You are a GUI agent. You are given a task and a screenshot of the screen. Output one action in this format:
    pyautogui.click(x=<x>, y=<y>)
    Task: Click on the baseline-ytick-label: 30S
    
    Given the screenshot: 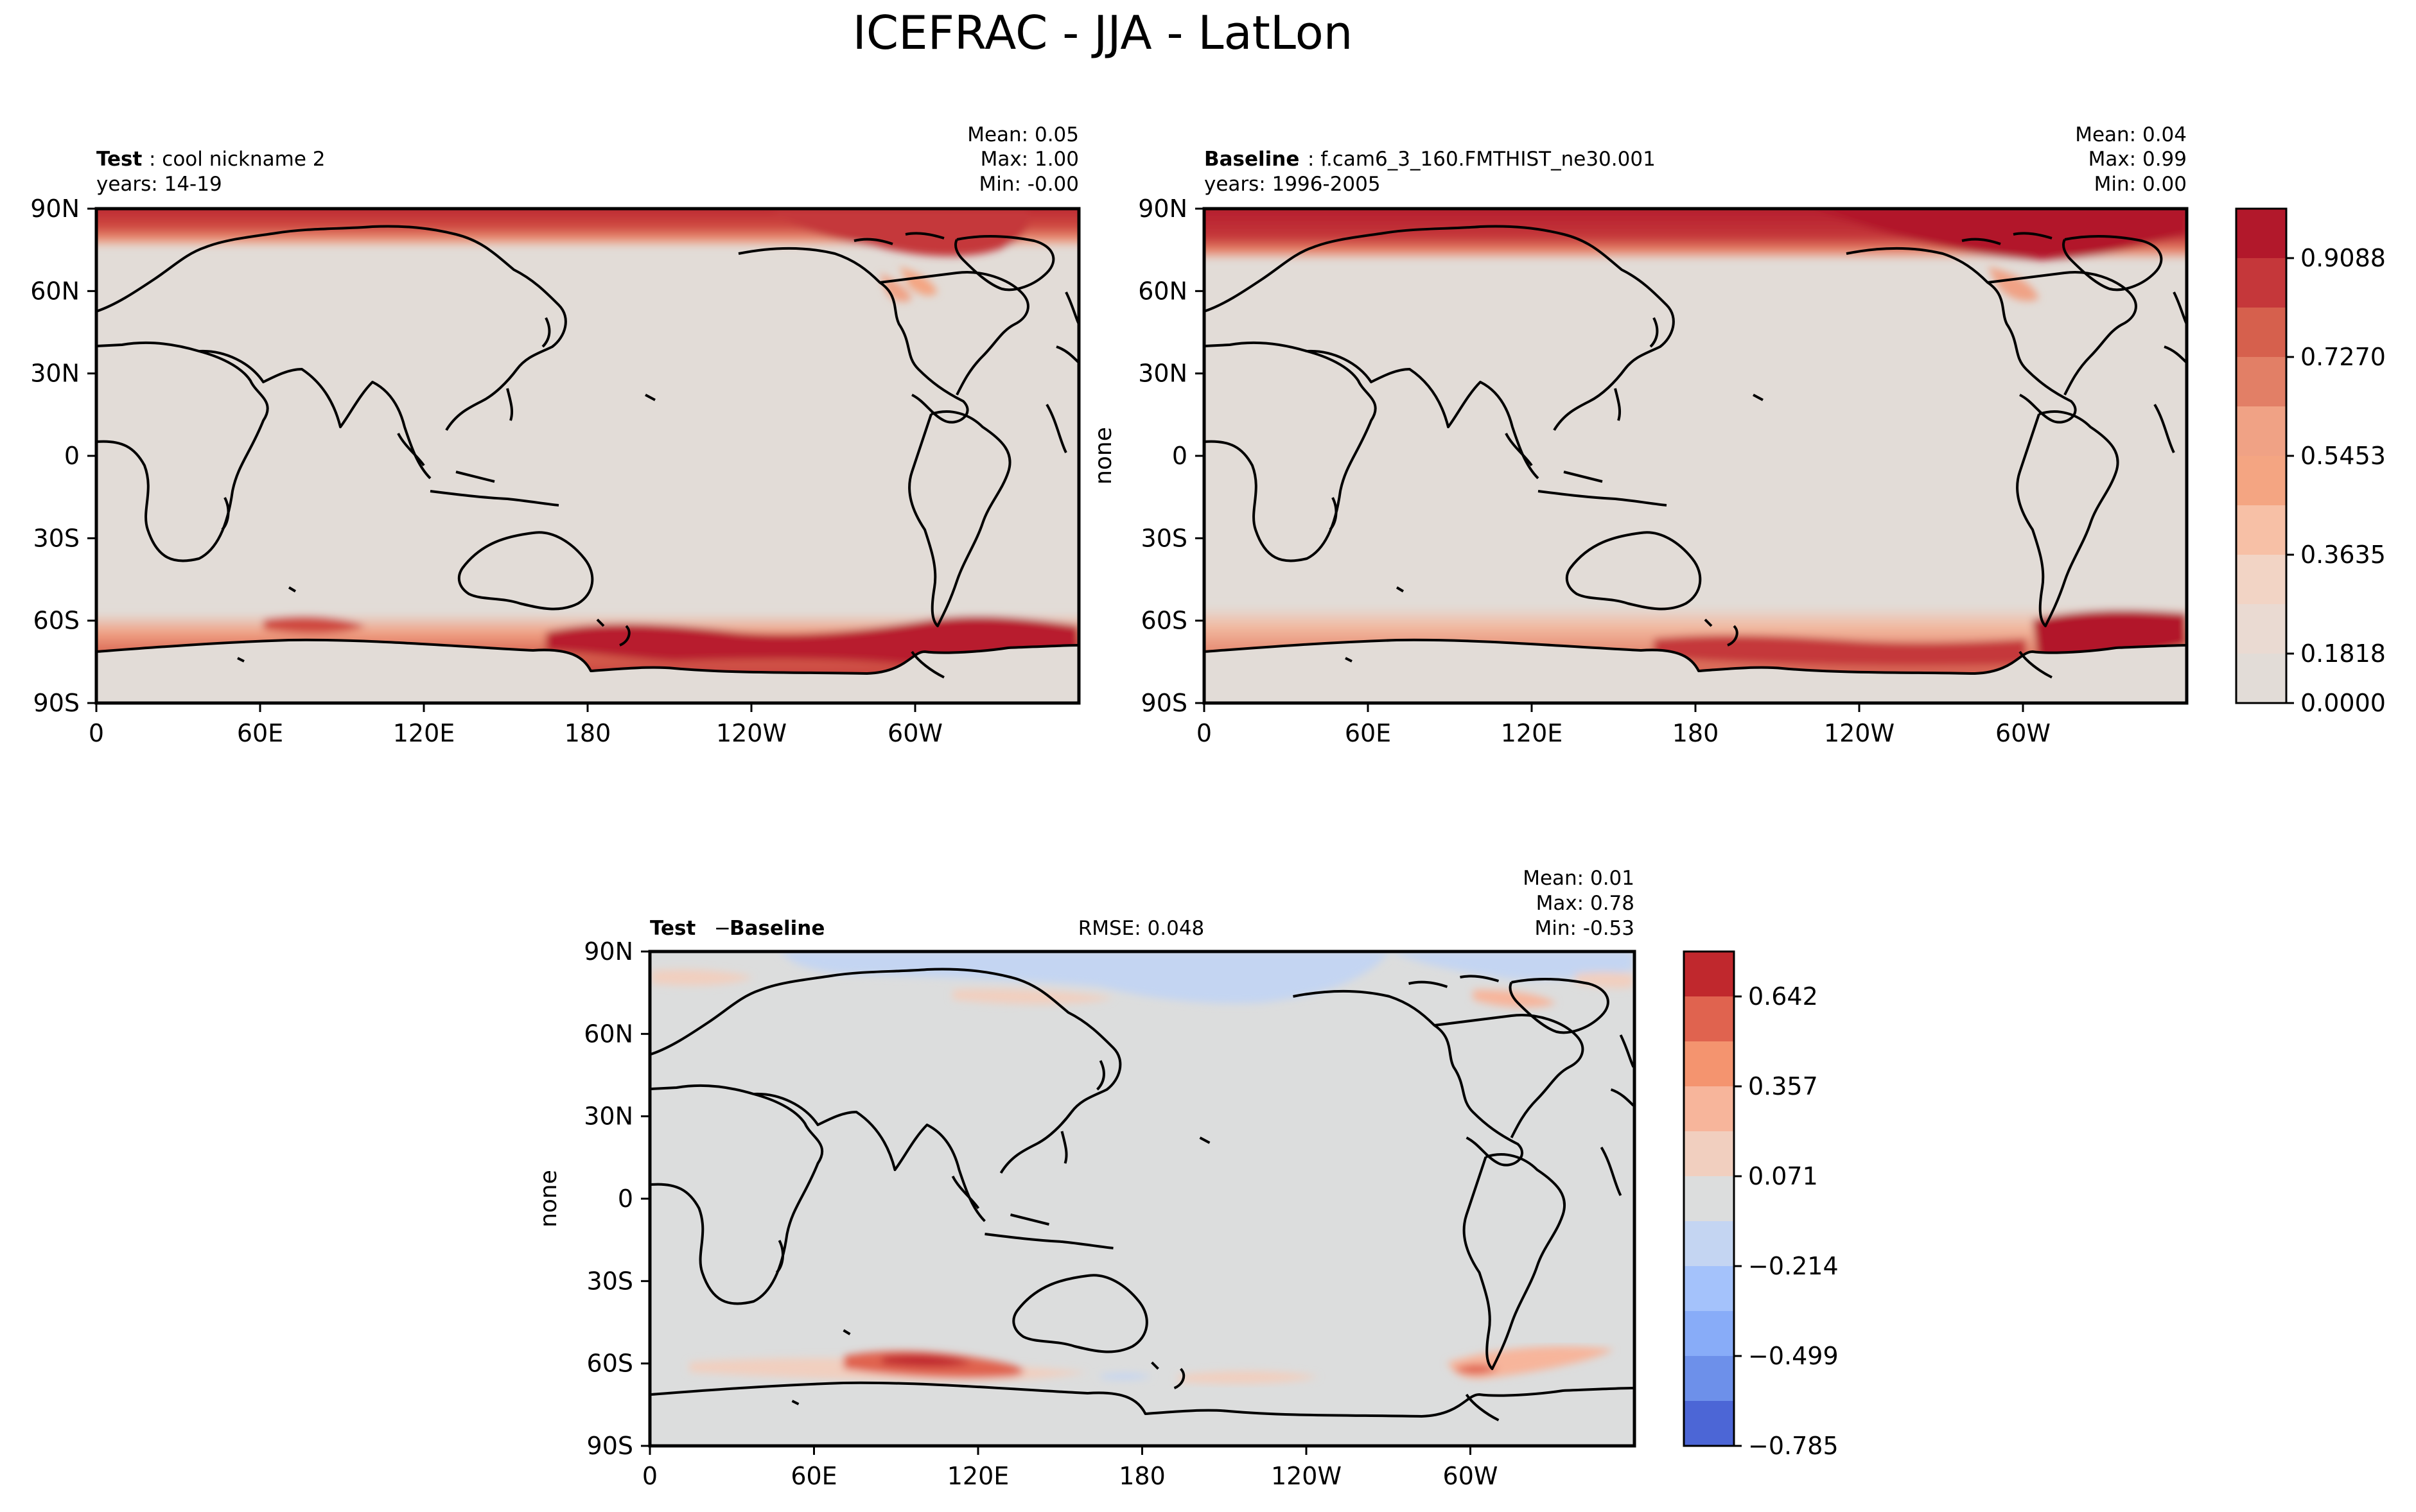 What is the action you would take?
    pyautogui.click(x=1164, y=538)
    